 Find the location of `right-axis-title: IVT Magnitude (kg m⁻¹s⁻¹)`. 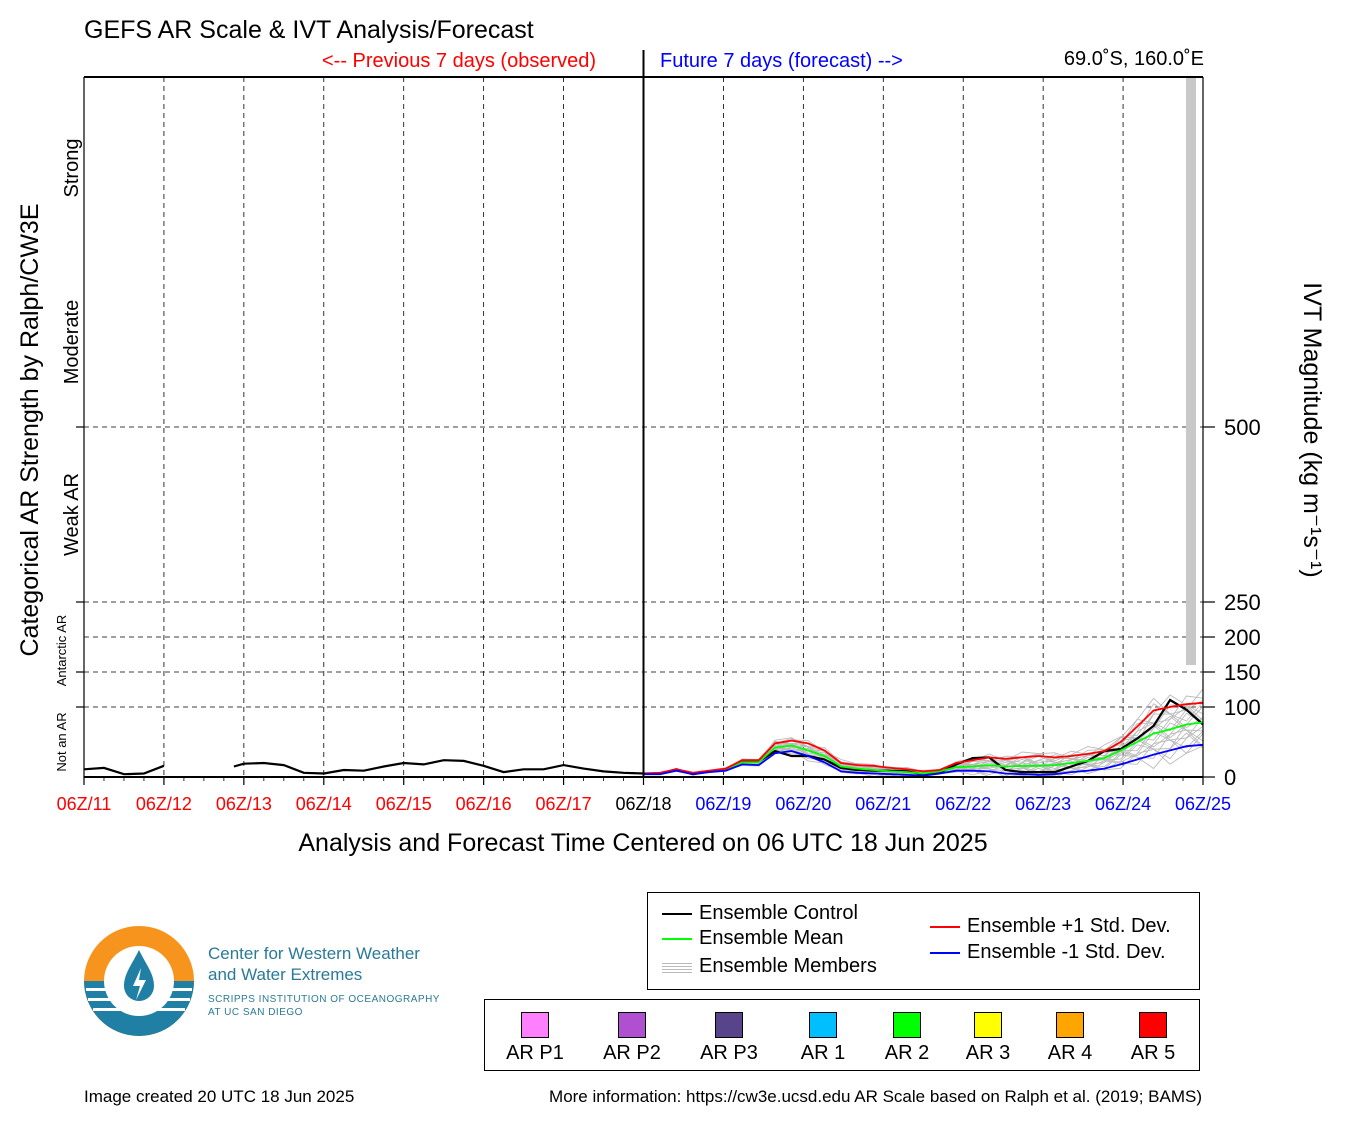

right-axis-title: IVT Magnitude (kg m⁻¹s⁻¹) is located at coordinates (1312, 429).